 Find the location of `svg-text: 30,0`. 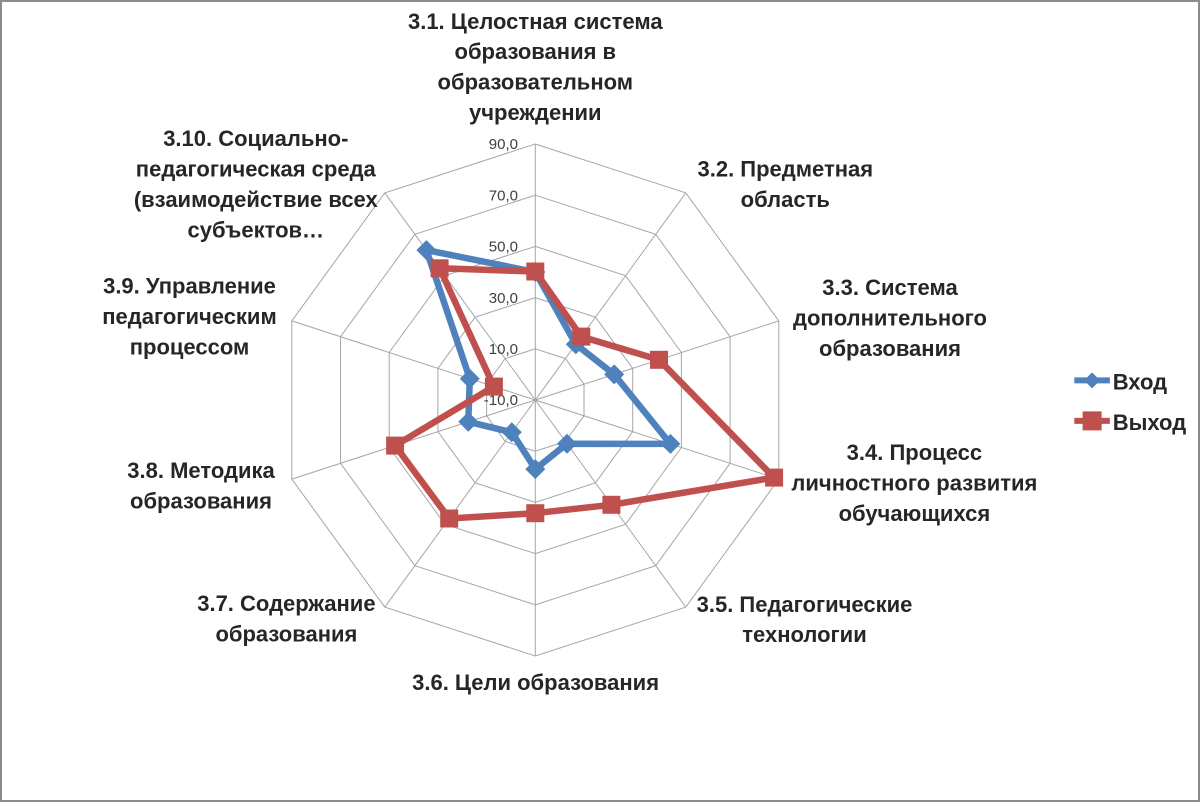

svg-text: 30,0 is located at coordinates (503, 298).